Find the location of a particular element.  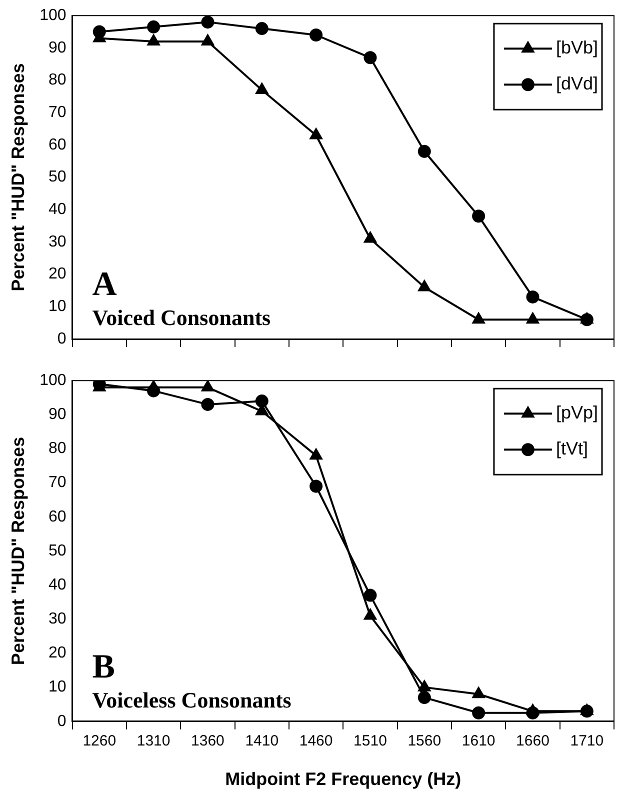

legend-label: [tVt] is located at coordinates (572, 448).